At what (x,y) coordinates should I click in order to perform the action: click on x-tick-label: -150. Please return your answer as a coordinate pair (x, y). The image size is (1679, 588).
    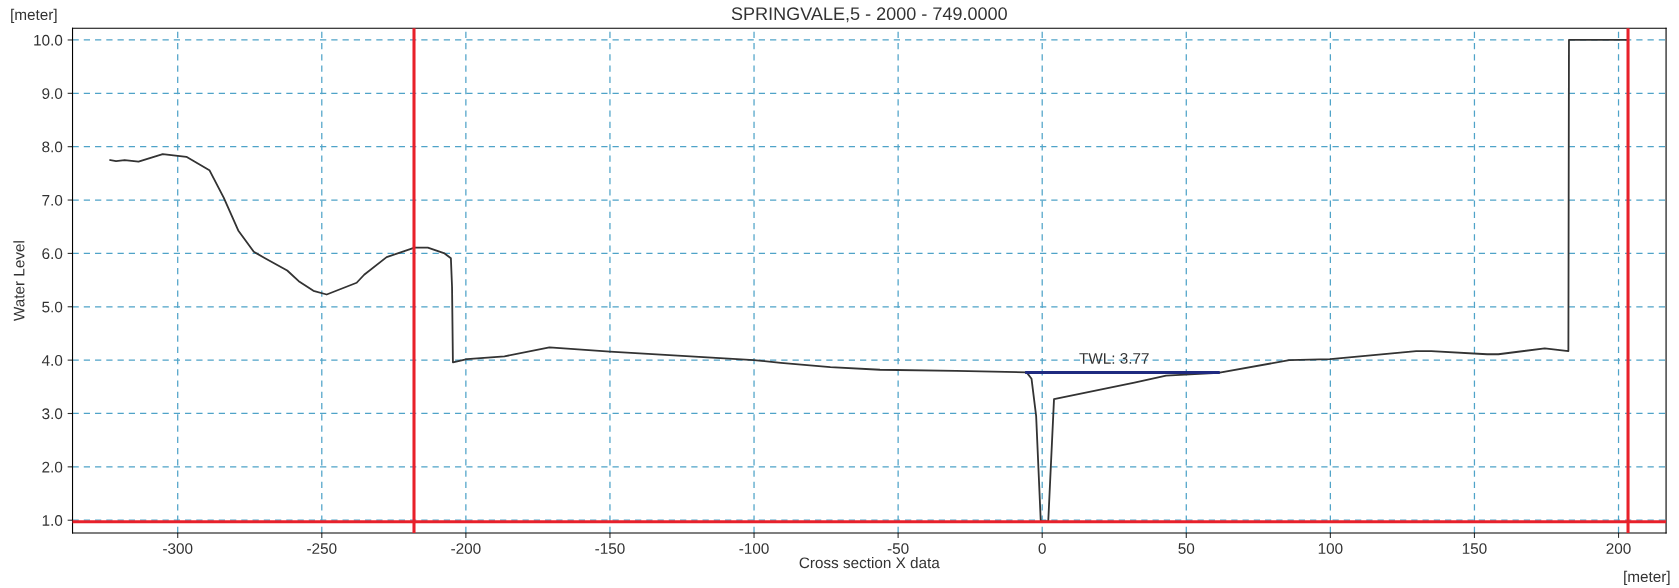
    Looking at the image, I should click on (610, 548).